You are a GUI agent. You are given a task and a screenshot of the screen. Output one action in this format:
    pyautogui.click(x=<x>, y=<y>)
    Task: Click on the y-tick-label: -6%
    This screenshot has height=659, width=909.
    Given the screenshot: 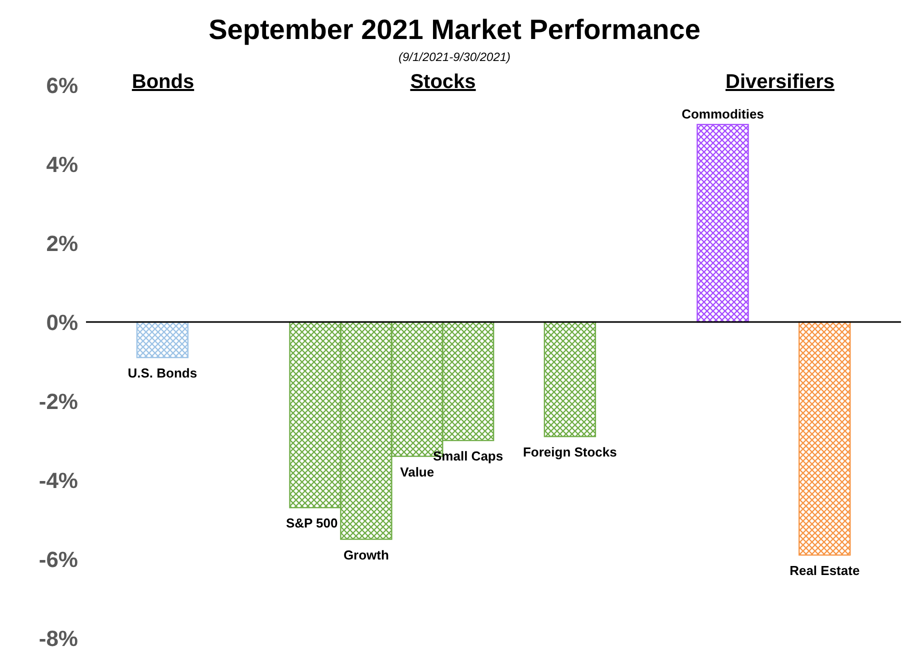 What is the action you would take?
    pyautogui.click(x=58, y=559)
    